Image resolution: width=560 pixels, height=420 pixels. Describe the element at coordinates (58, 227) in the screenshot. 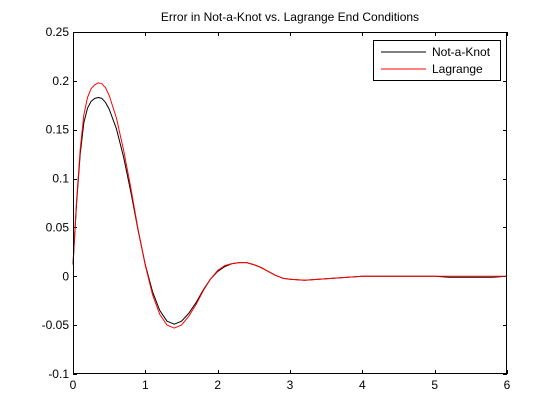

I see `y-tick-label: 0.05` at that location.